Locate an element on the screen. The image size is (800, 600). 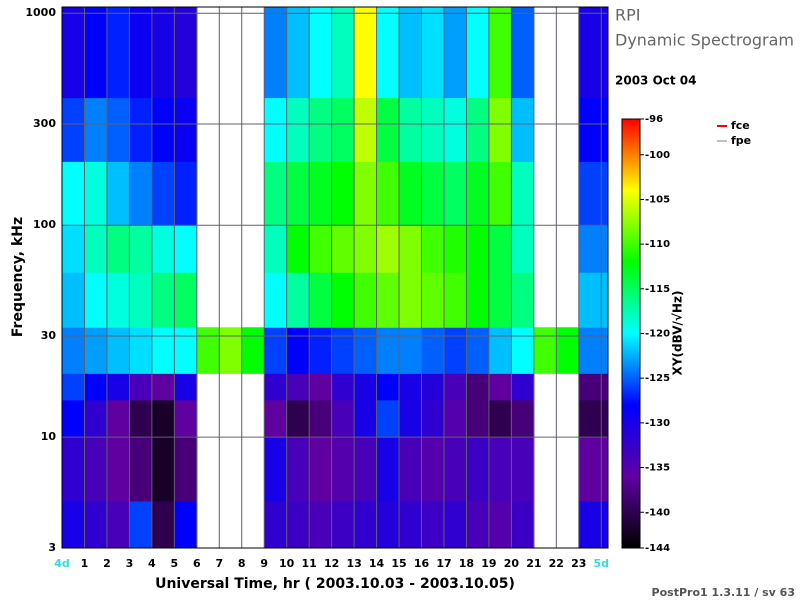
x-tick-label: 9 is located at coordinates (264, 563).